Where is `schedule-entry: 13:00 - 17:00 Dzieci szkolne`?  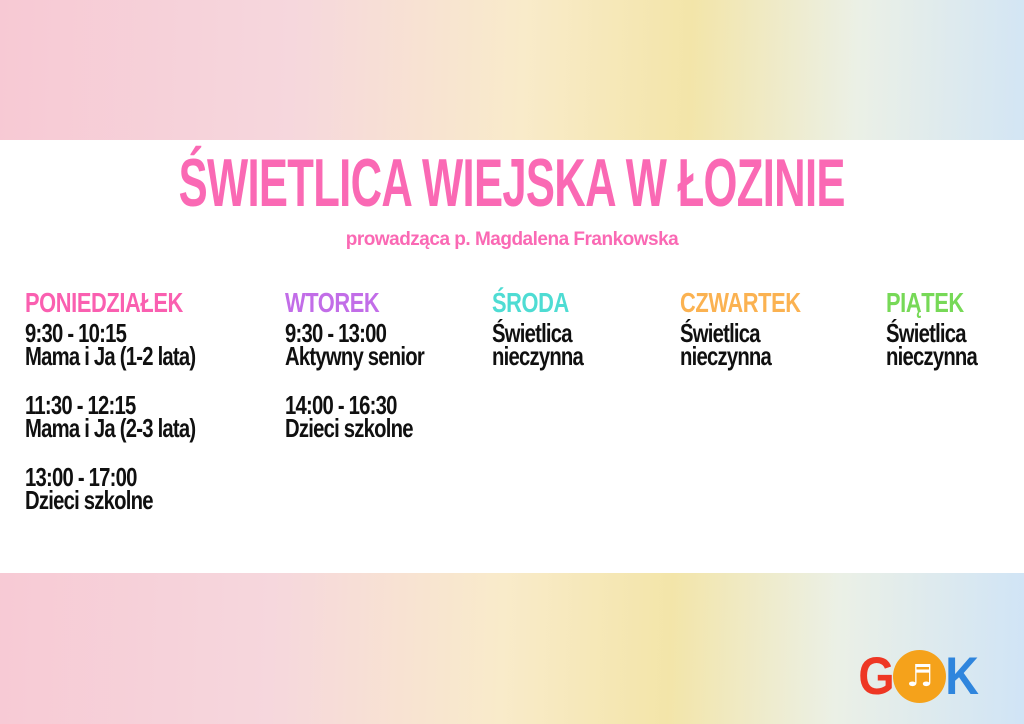 schedule-entry: 13:00 - 17:00 Dzieci szkolne is located at coordinates (110, 488).